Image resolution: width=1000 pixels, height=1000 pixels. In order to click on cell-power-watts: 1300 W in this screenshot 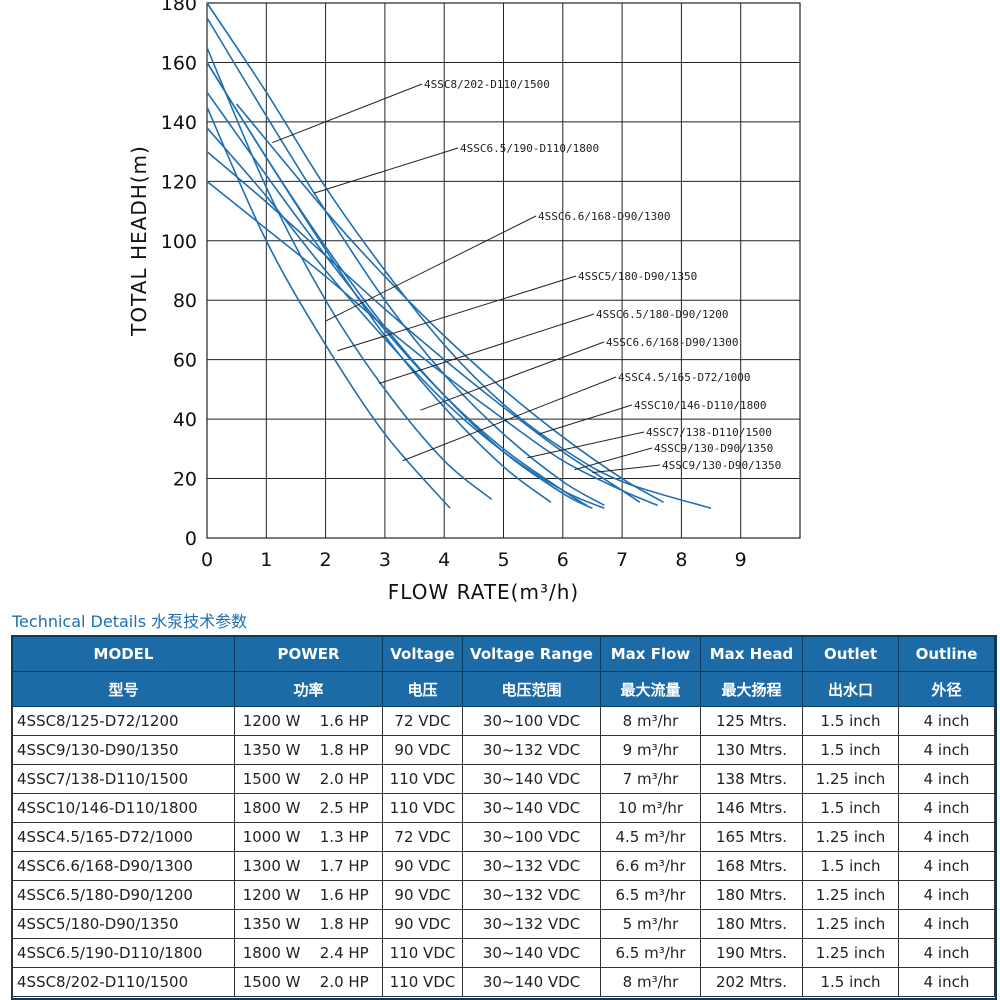, I will do `click(270, 866)`.